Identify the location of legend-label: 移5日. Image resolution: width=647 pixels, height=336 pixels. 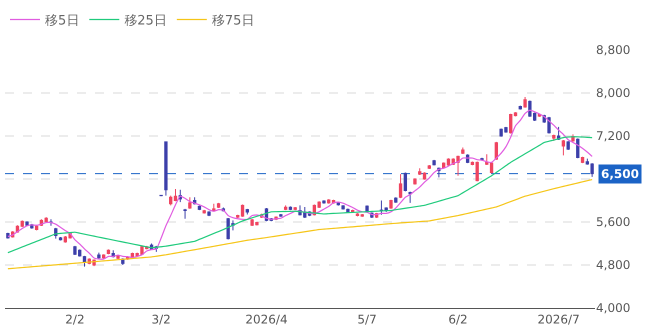
(62, 21).